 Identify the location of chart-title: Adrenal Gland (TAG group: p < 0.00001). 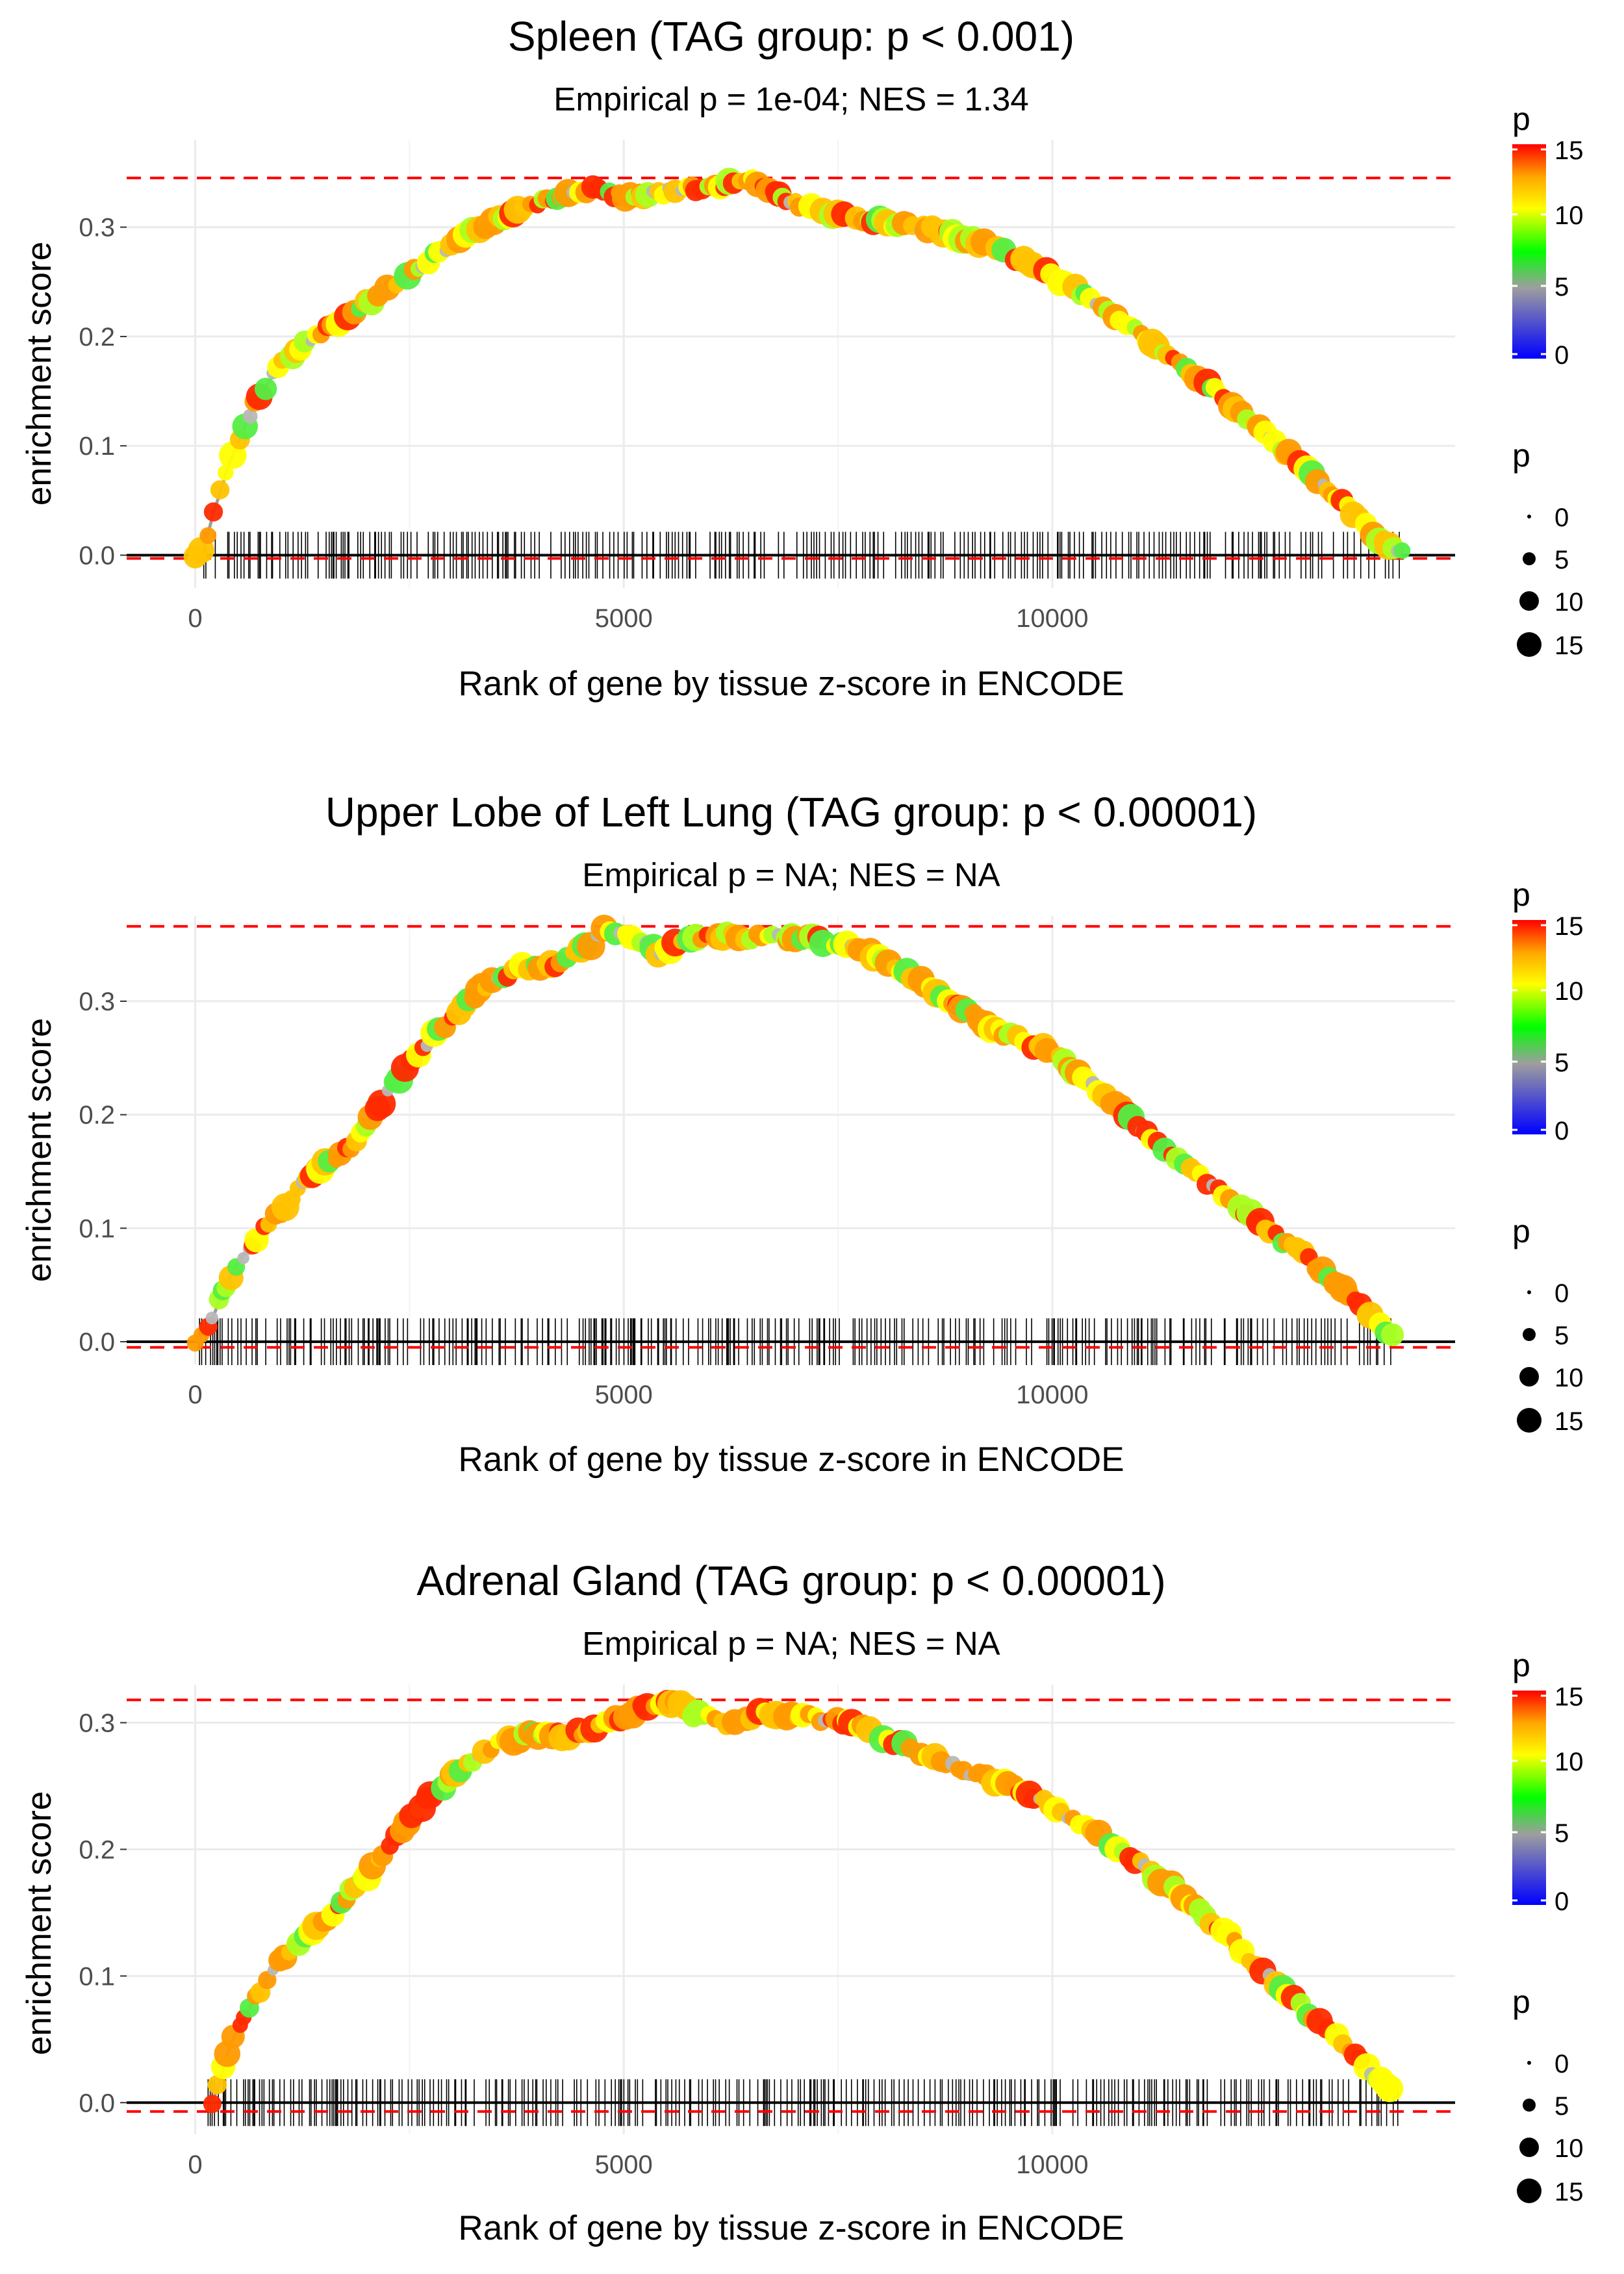
(790, 1580).